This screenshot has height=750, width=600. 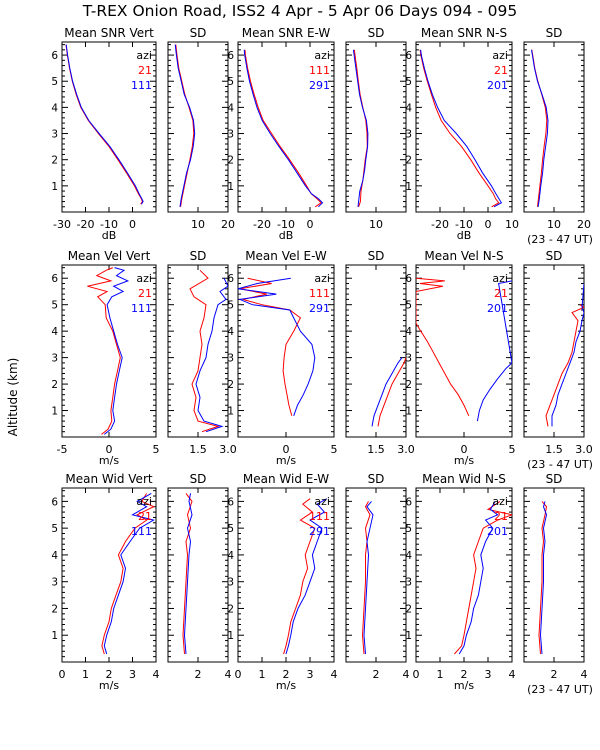 What do you see at coordinates (281, 134) in the screenshot?
I see `panel-snr_ew: Mean SNR E-W 1 2 3 4 5 6 -20 -10 0 dB azi 111 291` at bounding box center [281, 134].